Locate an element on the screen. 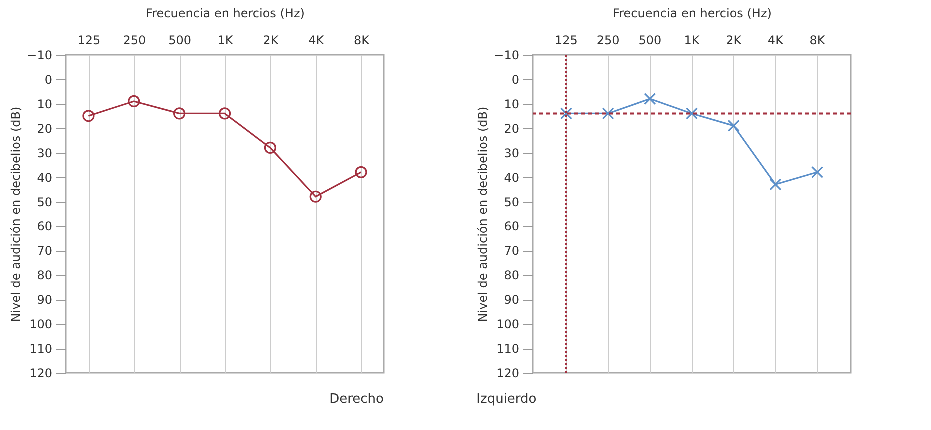 The width and height of the screenshot is (931, 430). text: Izquierdo is located at coordinates (506, 399).